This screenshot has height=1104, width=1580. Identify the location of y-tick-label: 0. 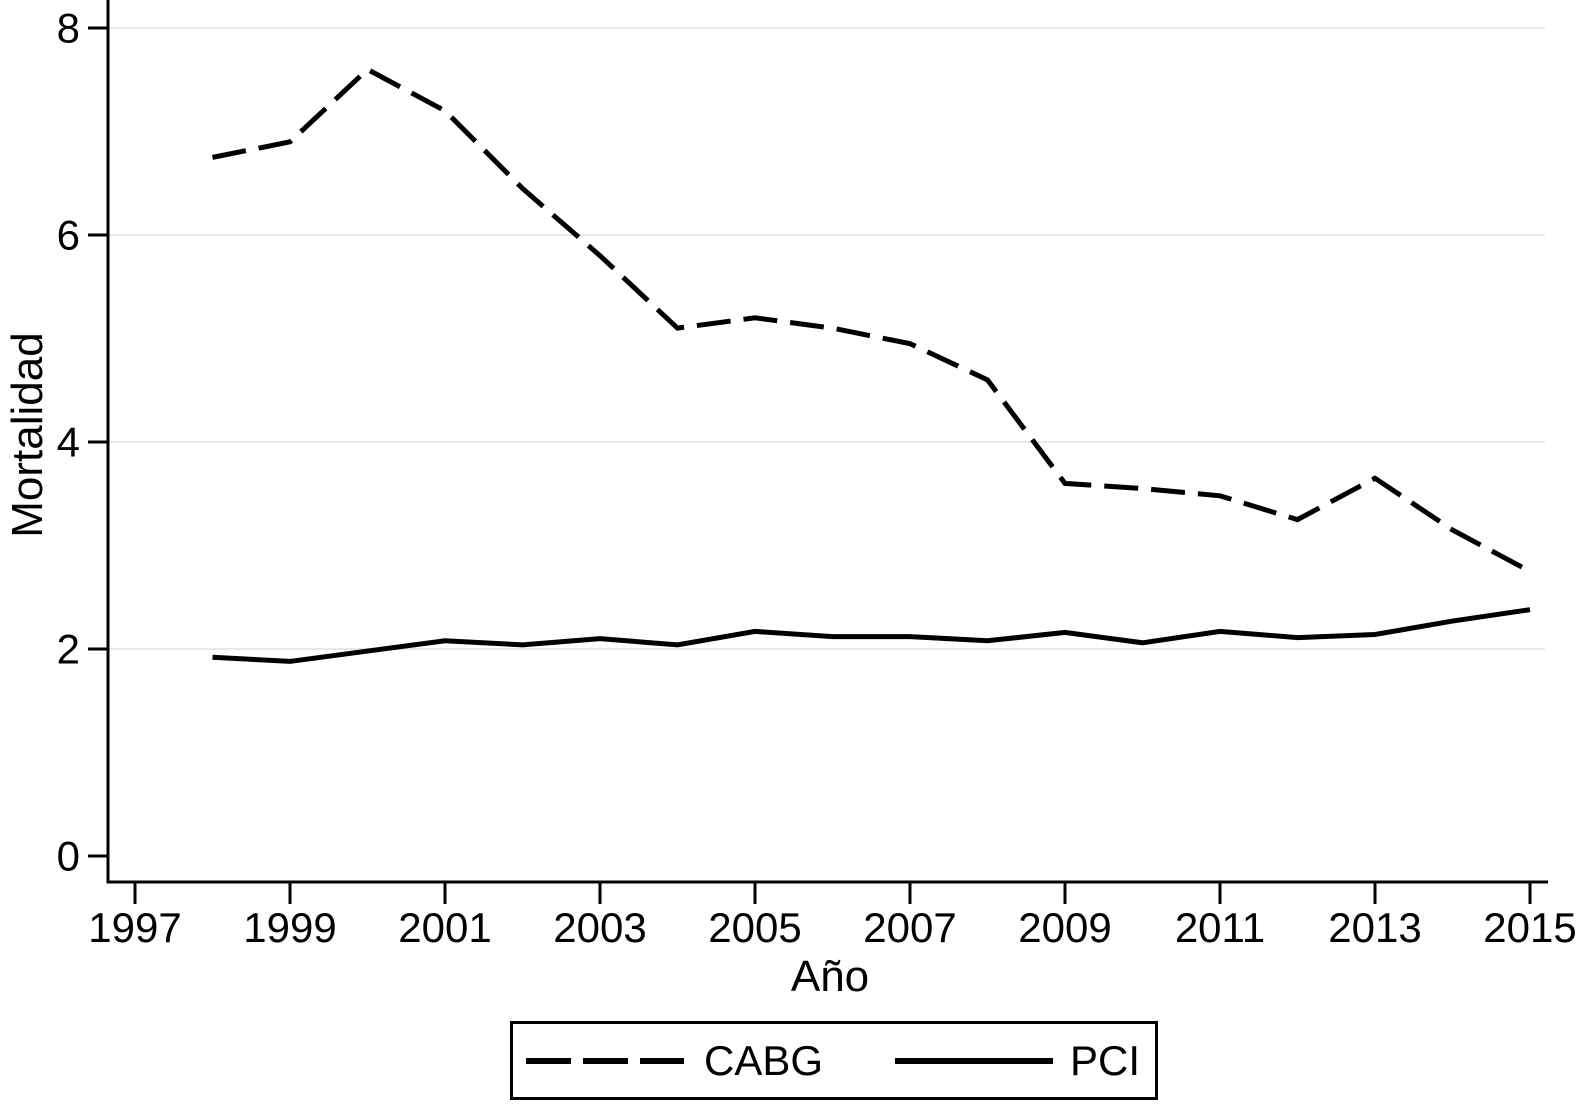
(68, 856).